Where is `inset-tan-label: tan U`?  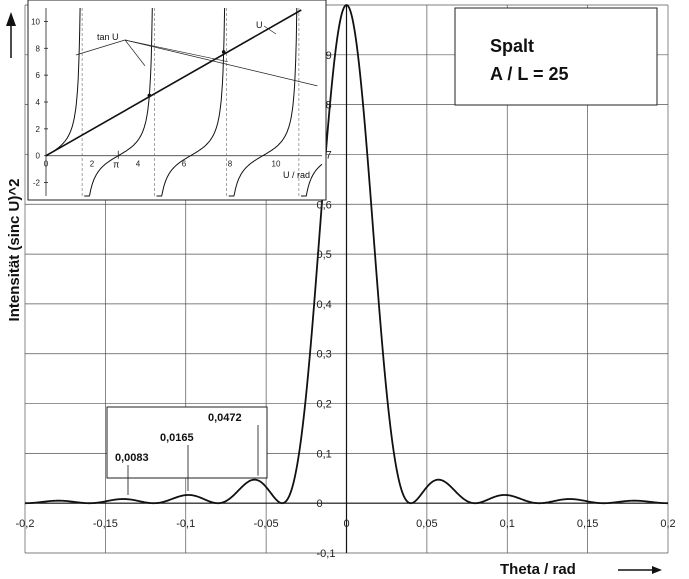
inset-tan-label: tan U is located at coordinates (108, 37).